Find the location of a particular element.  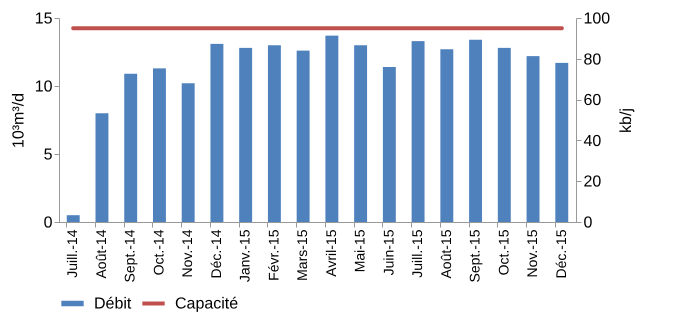

x-tick-label: Nov.-14 is located at coordinates (187, 253).